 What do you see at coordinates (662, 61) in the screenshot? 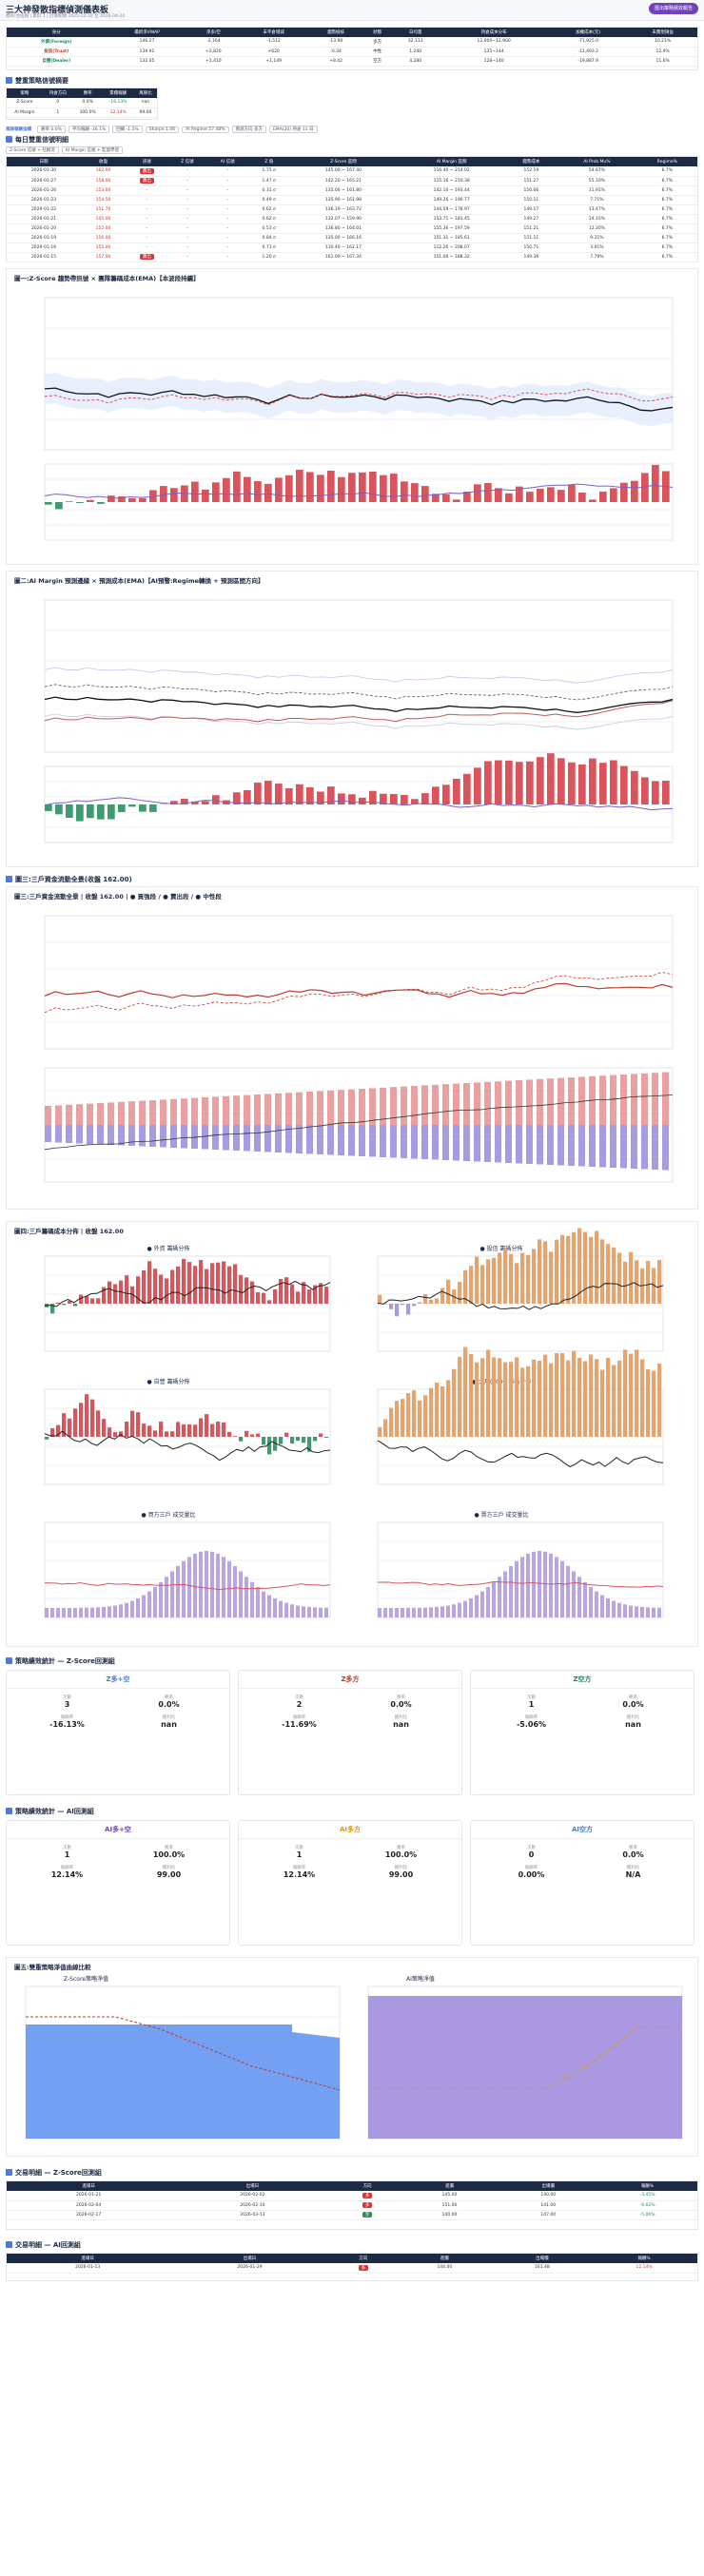
I see `summary-cell: 11.6%` at bounding box center [662, 61].